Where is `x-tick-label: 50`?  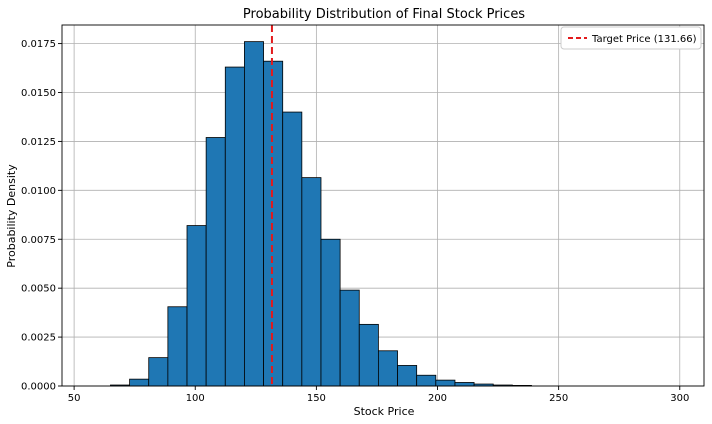
x-tick-label: 50 is located at coordinates (74, 398).